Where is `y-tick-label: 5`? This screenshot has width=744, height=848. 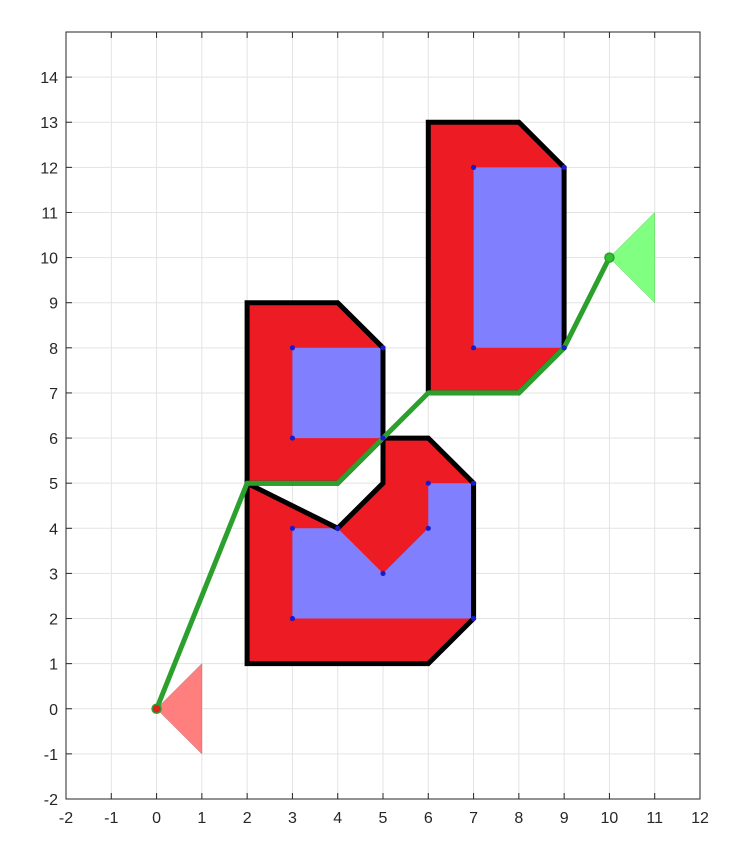 y-tick-label: 5 is located at coordinates (53, 484).